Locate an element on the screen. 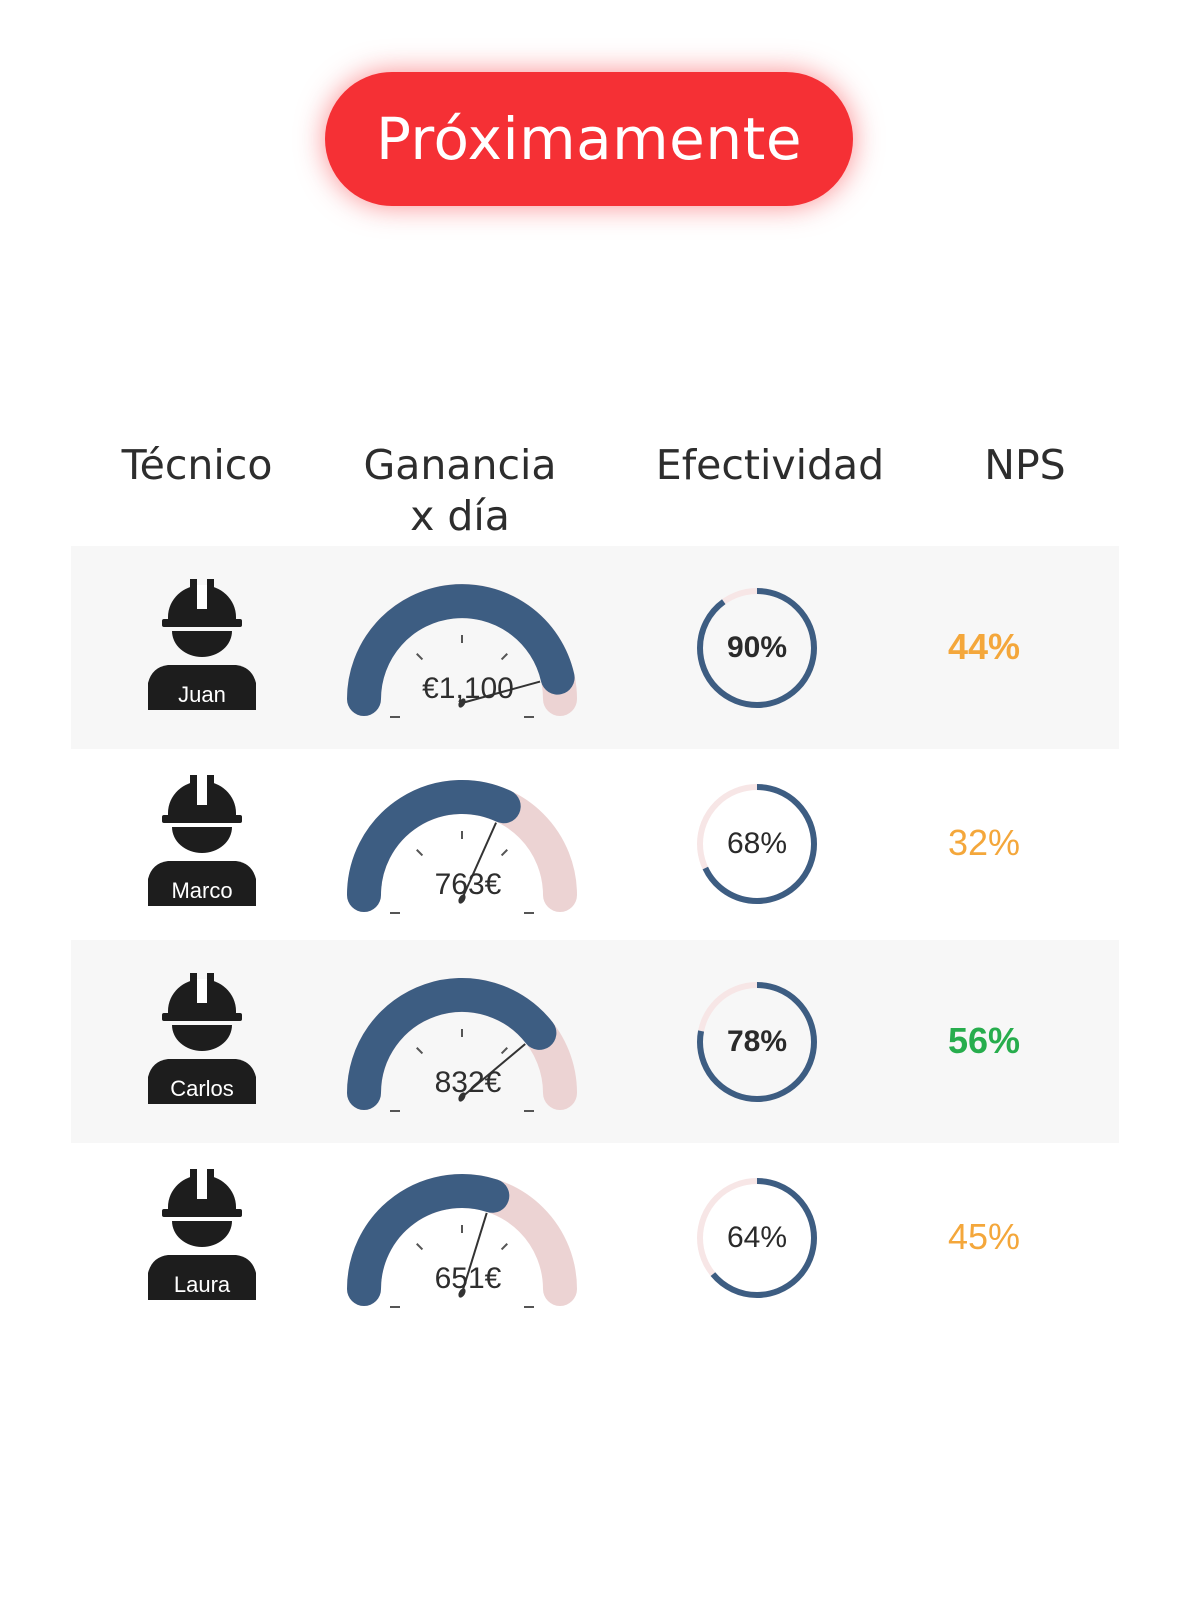 This screenshot has width=1178, height=1614. efectividad-donut: 68% is located at coordinates (757, 844).